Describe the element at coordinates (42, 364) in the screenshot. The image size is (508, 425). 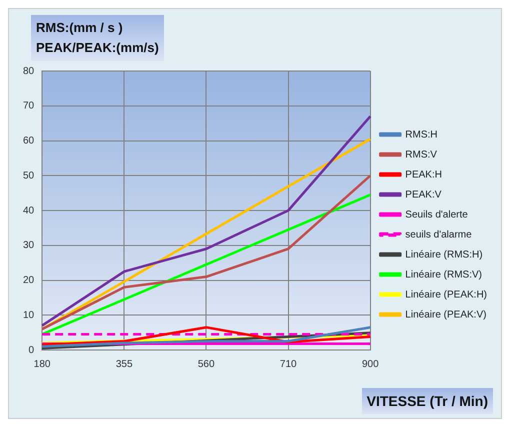
I see `x-tick-label: 180` at that location.